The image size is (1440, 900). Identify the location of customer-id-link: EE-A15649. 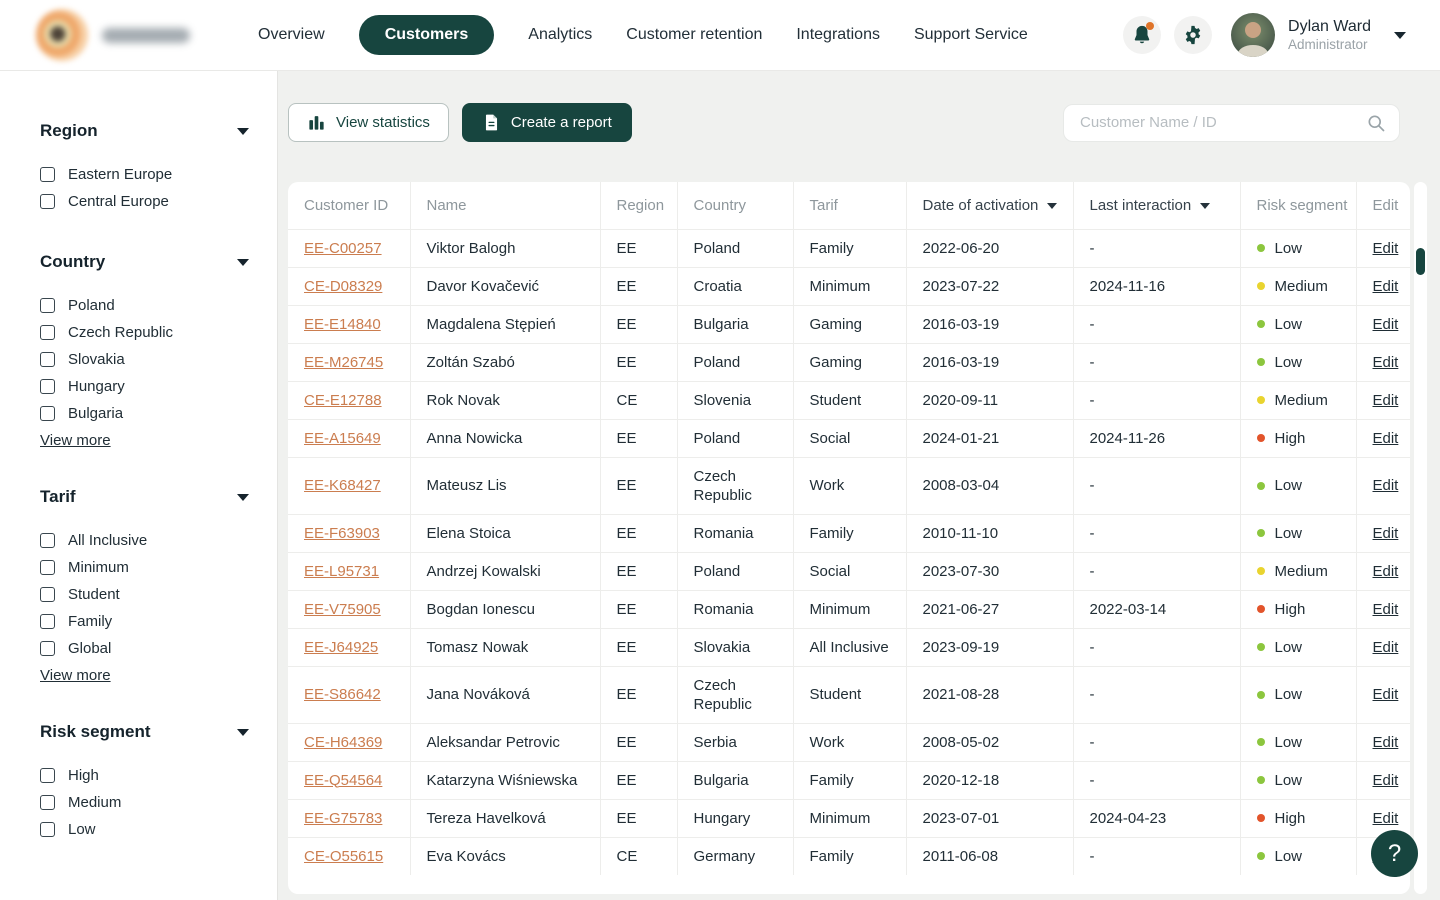
(342, 438).